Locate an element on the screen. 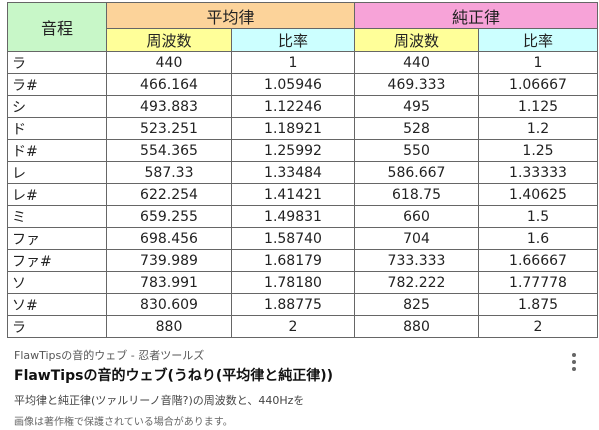 Image resolution: width=599 pixels, height=430 pixels. table-cell: 1.33484 is located at coordinates (293, 172).